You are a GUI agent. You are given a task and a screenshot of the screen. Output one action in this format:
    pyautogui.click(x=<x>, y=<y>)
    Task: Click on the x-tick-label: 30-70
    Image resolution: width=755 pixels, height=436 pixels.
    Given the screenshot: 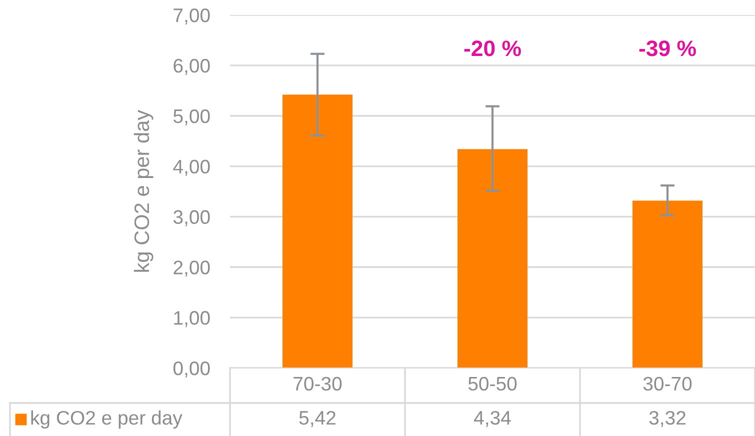 What is the action you would take?
    pyautogui.click(x=667, y=383)
    